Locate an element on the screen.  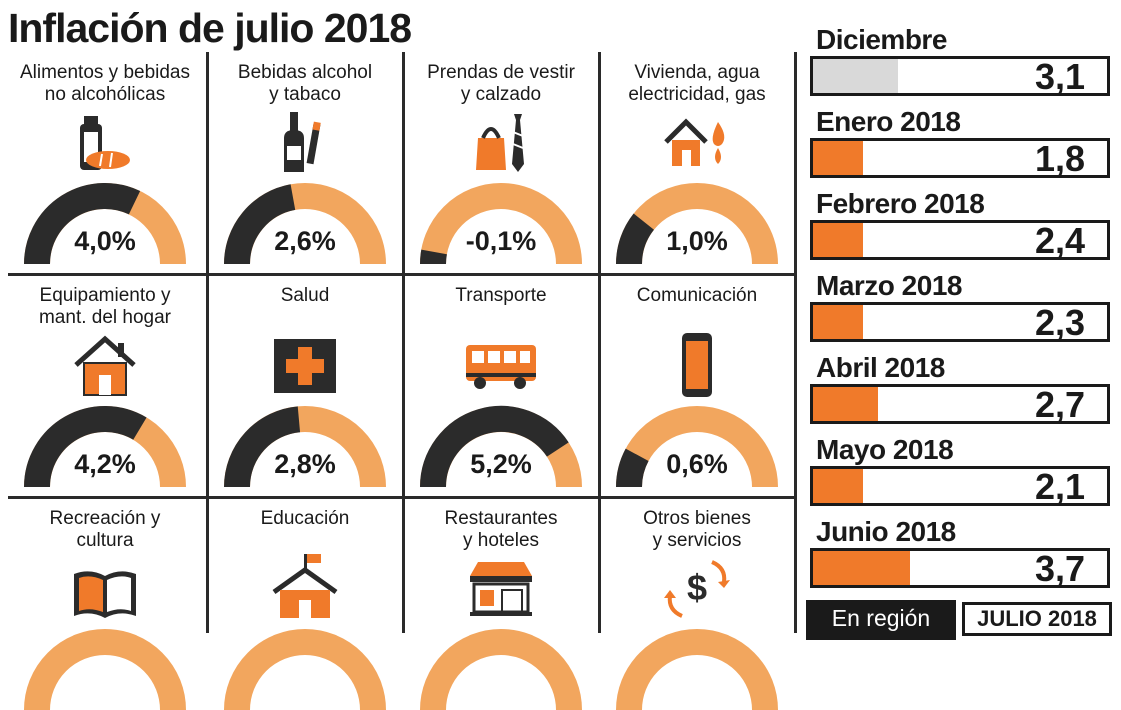
category-tile: Alimentos y bebidas no alcohólicas 4,0% is located at coordinates (105, 158).